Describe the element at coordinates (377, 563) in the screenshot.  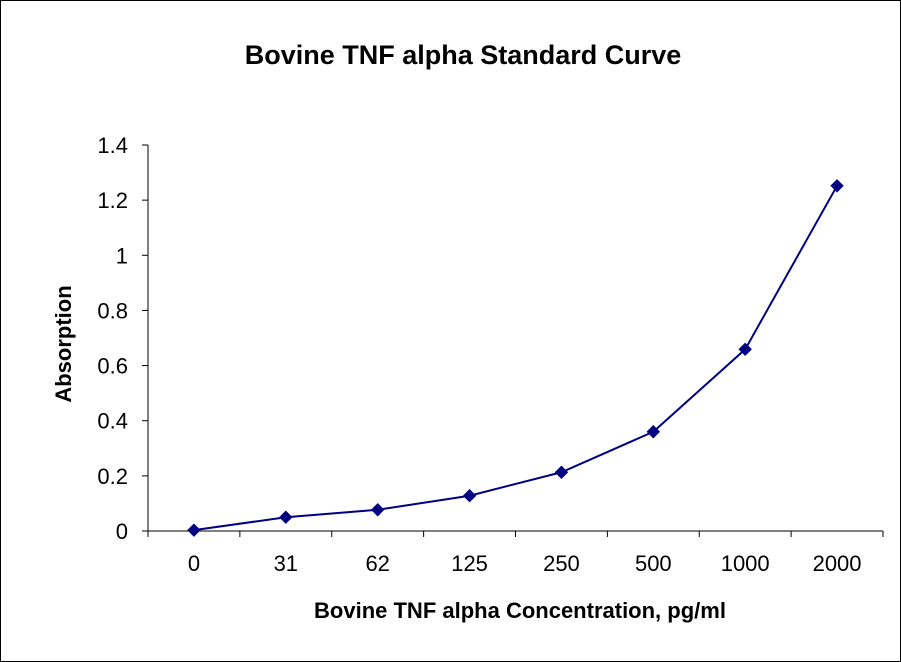
I see `x-tick-label: 62` at that location.